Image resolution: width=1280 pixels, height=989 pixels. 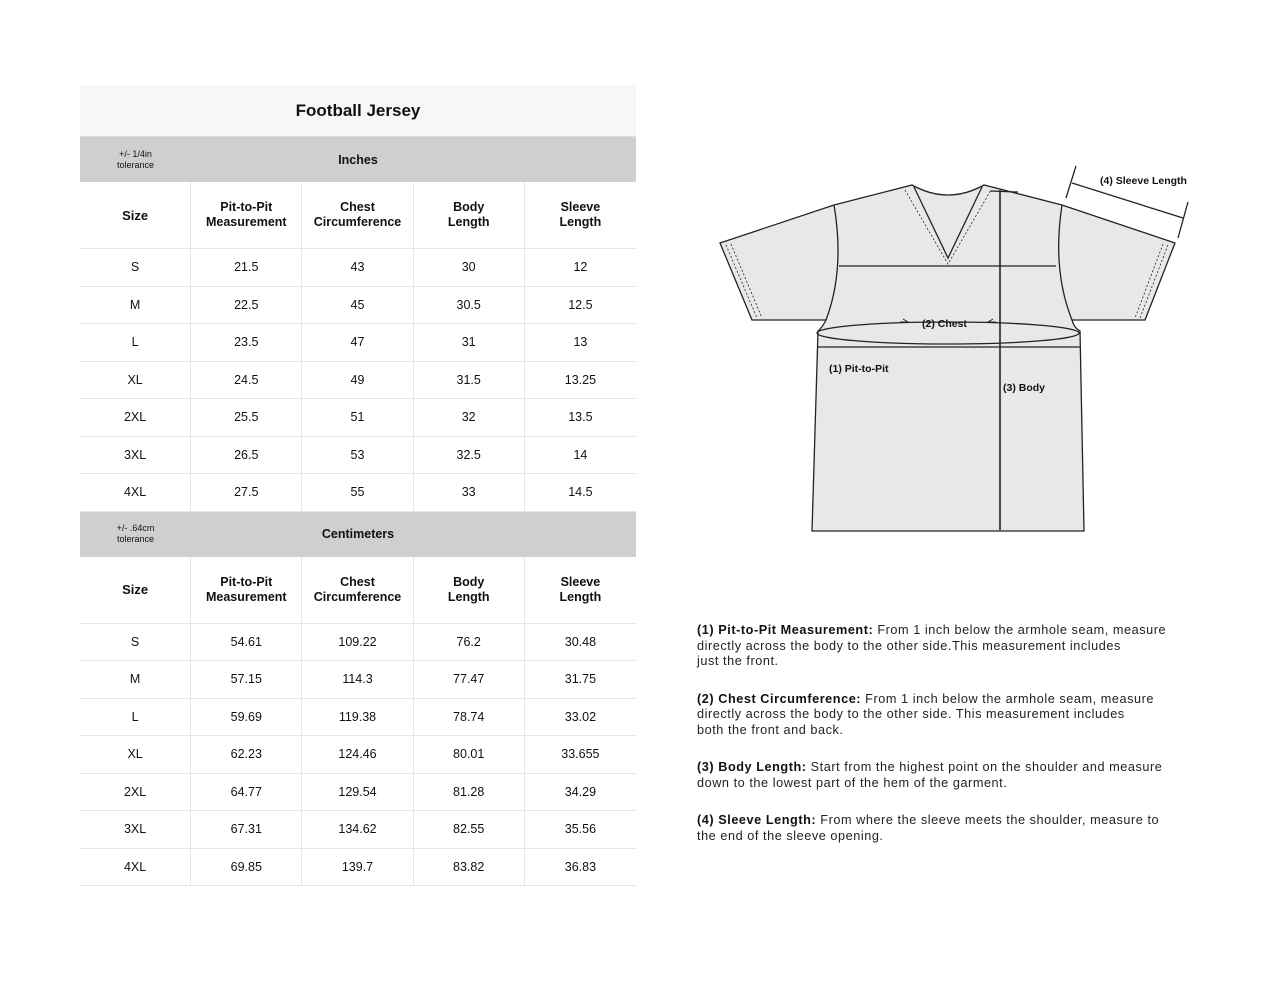 I want to click on table-cell: 21.5, so click(x=247, y=268).